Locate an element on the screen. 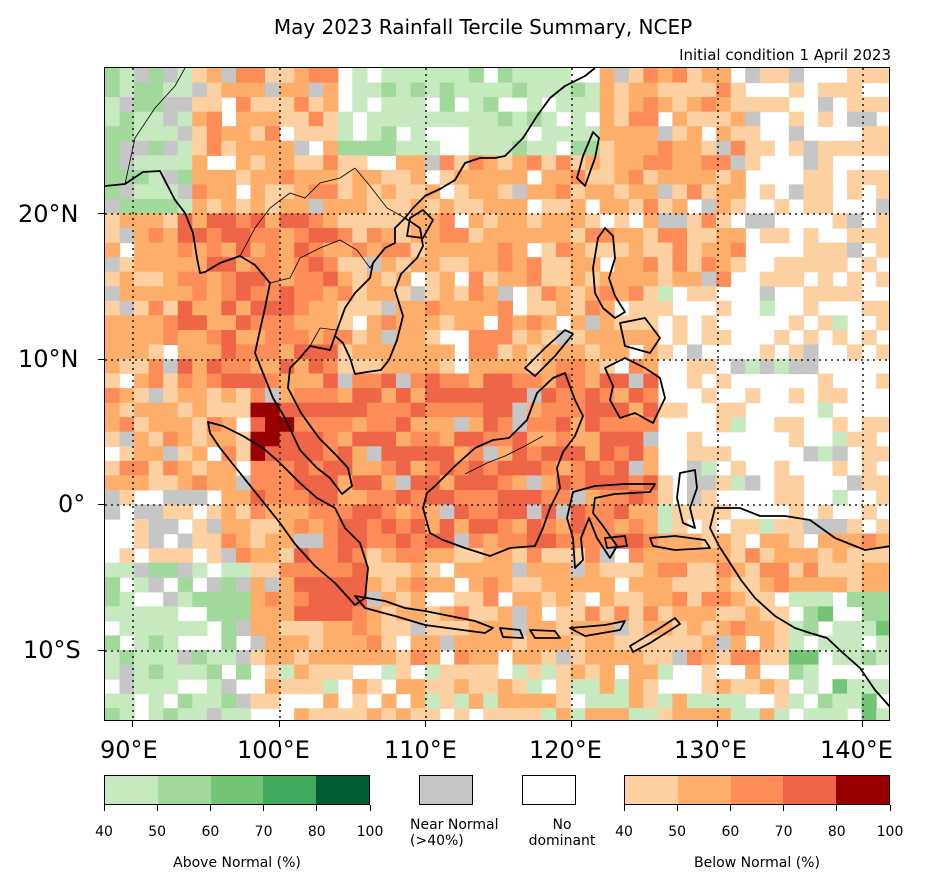 The width and height of the screenshot is (926, 893). near-normal-caption: Near Normal (>40%) is located at coordinates (454, 833).